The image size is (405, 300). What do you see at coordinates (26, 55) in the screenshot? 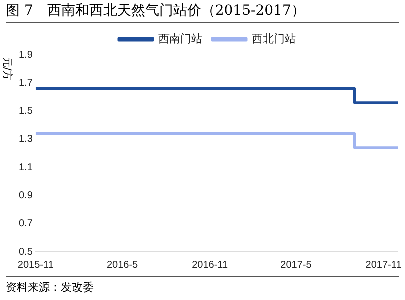
I see `y-tick-label: 1.9` at bounding box center [26, 55].